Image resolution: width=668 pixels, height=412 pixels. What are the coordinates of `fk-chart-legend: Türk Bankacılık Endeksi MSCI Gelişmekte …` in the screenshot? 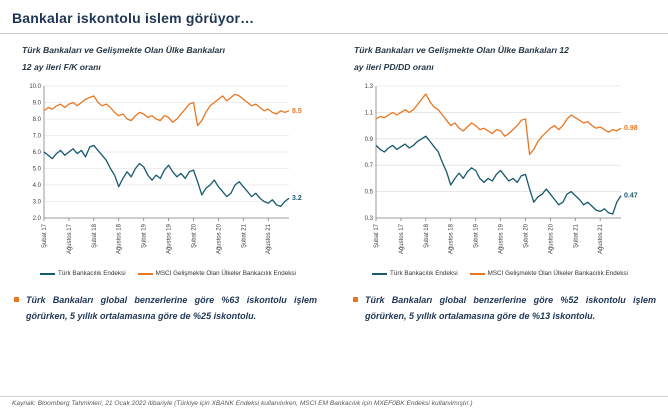 It's located at (168, 273).